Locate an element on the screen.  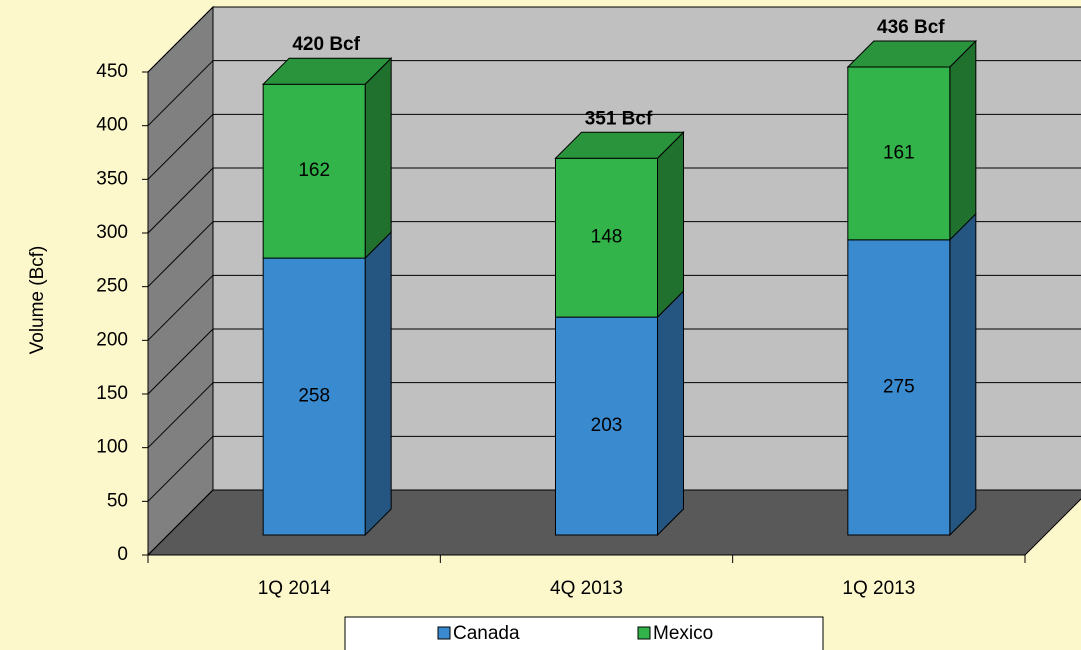
y-tick-label: 350 is located at coordinates (112, 178).